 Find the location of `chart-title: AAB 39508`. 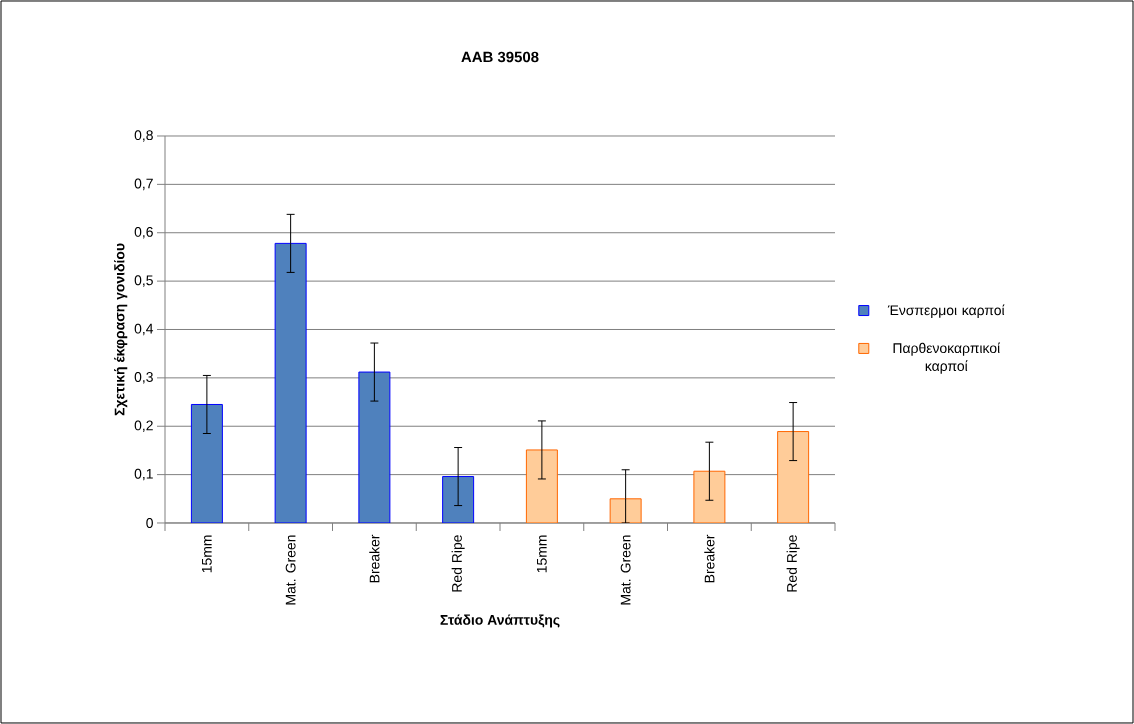

chart-title: AAB 39508 is located at coordinates (500, 57).